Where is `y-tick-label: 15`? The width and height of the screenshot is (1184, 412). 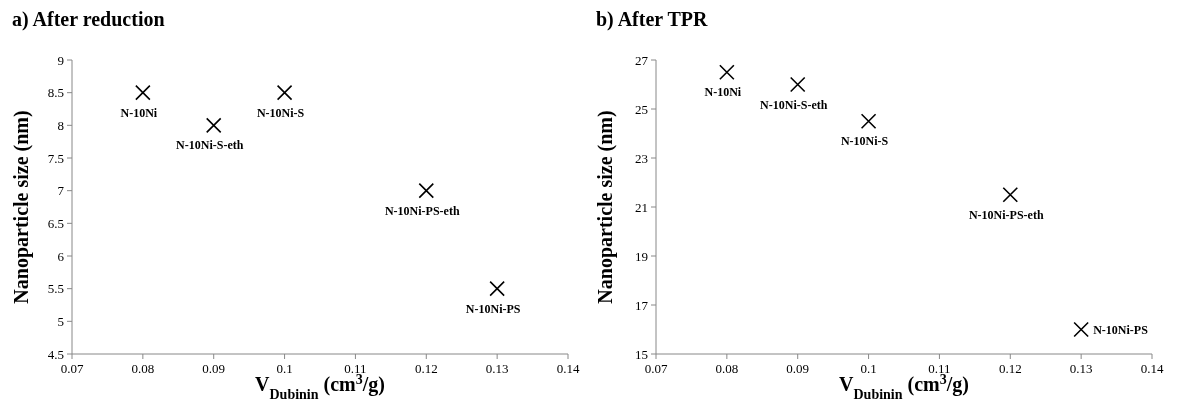
y-tick-label: 15 is located at coordinates (641, 354).